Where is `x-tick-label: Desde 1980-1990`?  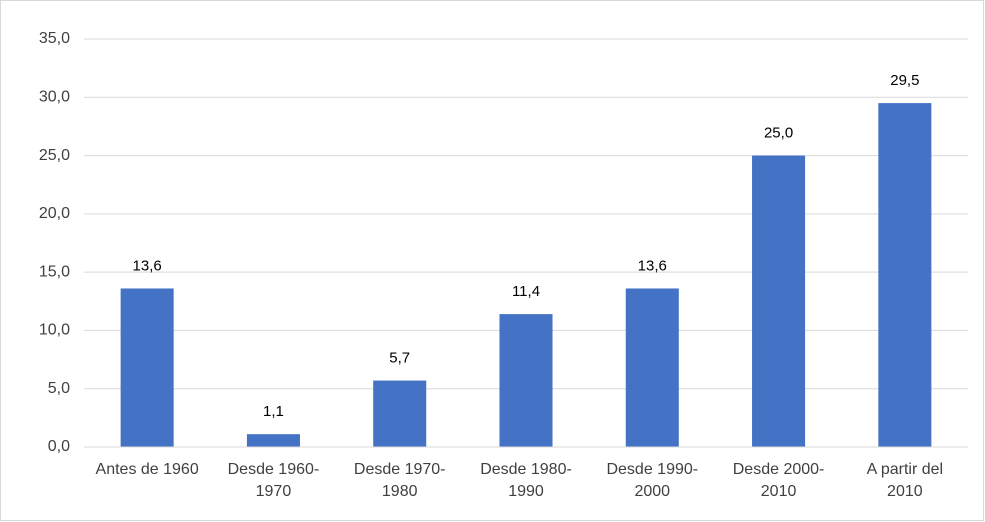 x-tick-label: Desde 1980-1990 is located at coordinates (526, 480).